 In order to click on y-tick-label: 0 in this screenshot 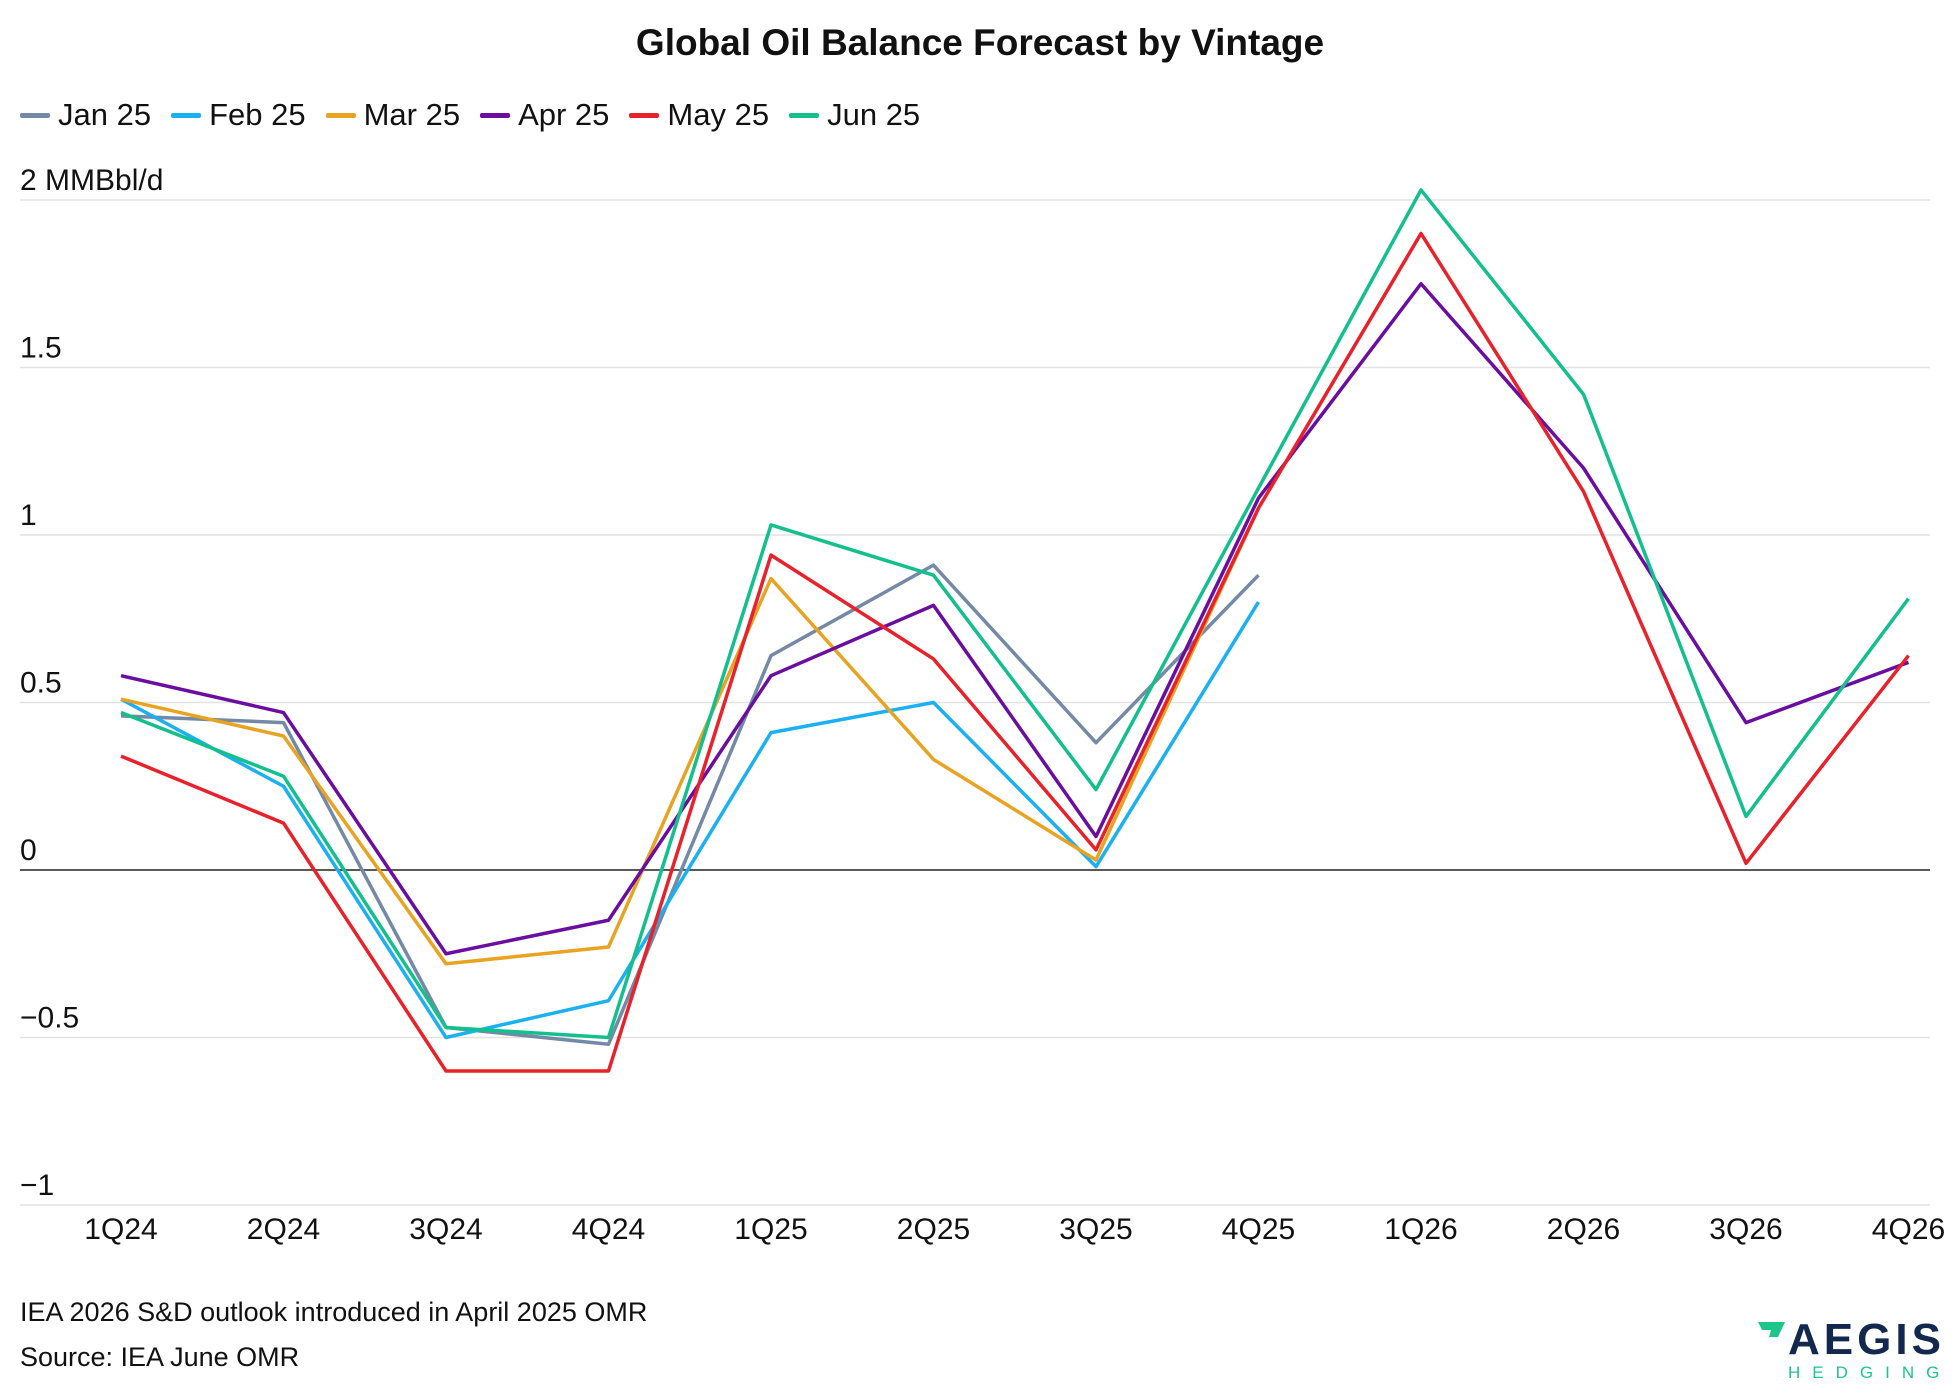, I will do `click(28, 850)`.